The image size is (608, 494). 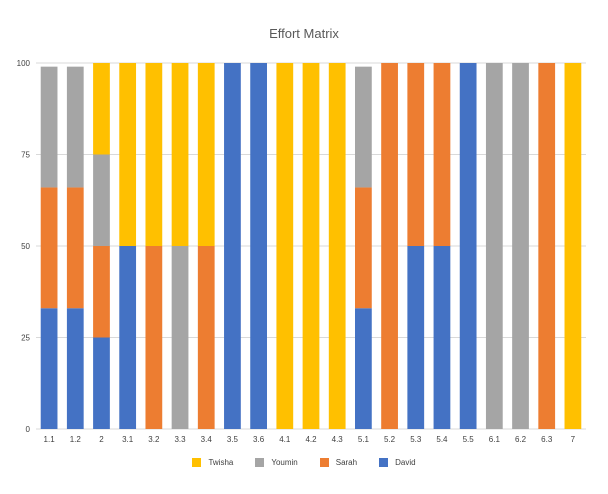 What do you see at coordinates (25, 246) in the screenshot?
I see `y-tick-label: 50` at bounding box center [25, 246].